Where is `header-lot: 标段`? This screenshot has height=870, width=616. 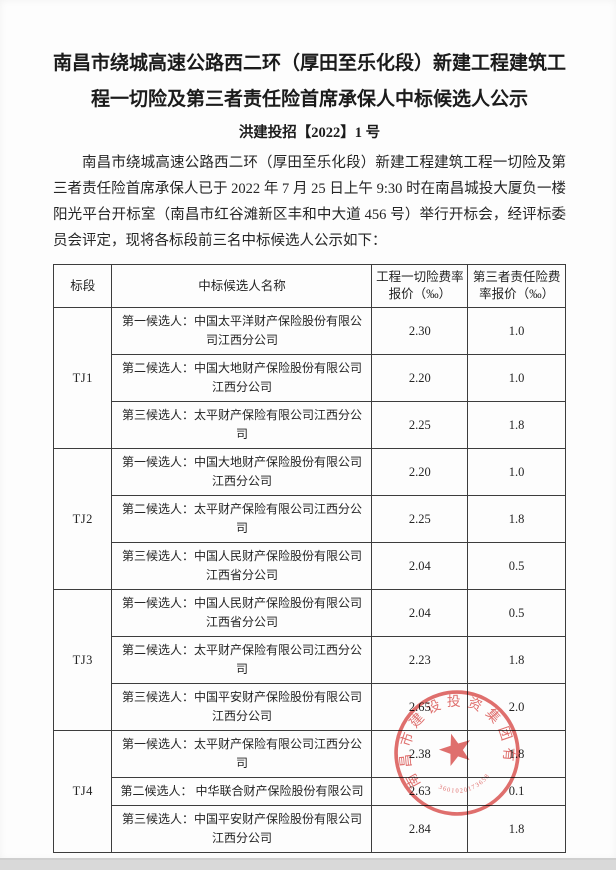 header-lot: 标段 is located at coordinates (82, 286).